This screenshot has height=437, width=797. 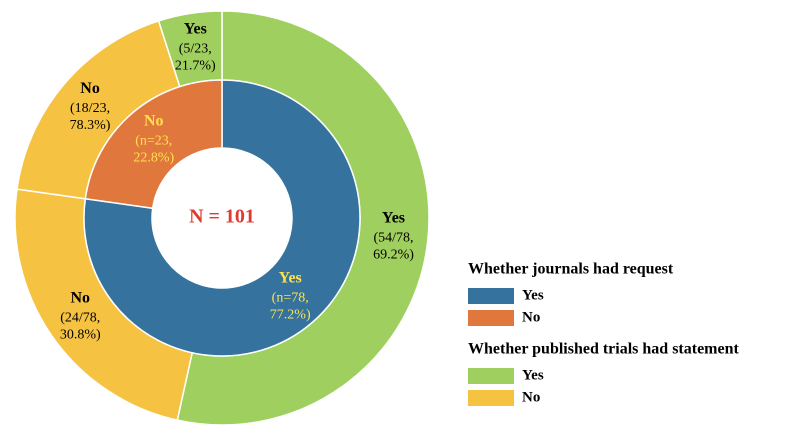 I want to click on value-label-line: 30.8%), so click(x=80, y=335).